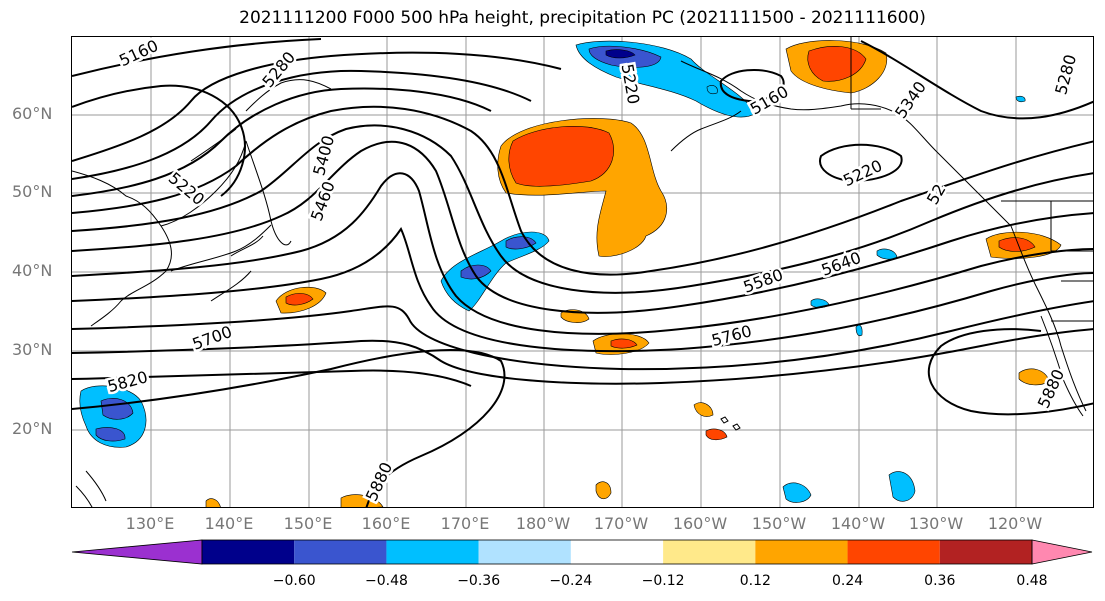  I want to click on colorbar-segments, so click(582, 552).